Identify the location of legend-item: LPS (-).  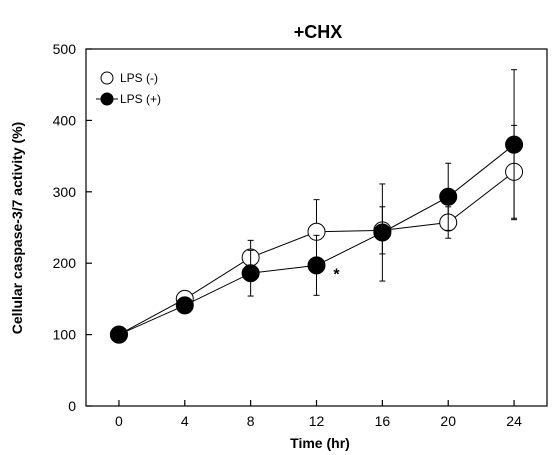
(129, 78).